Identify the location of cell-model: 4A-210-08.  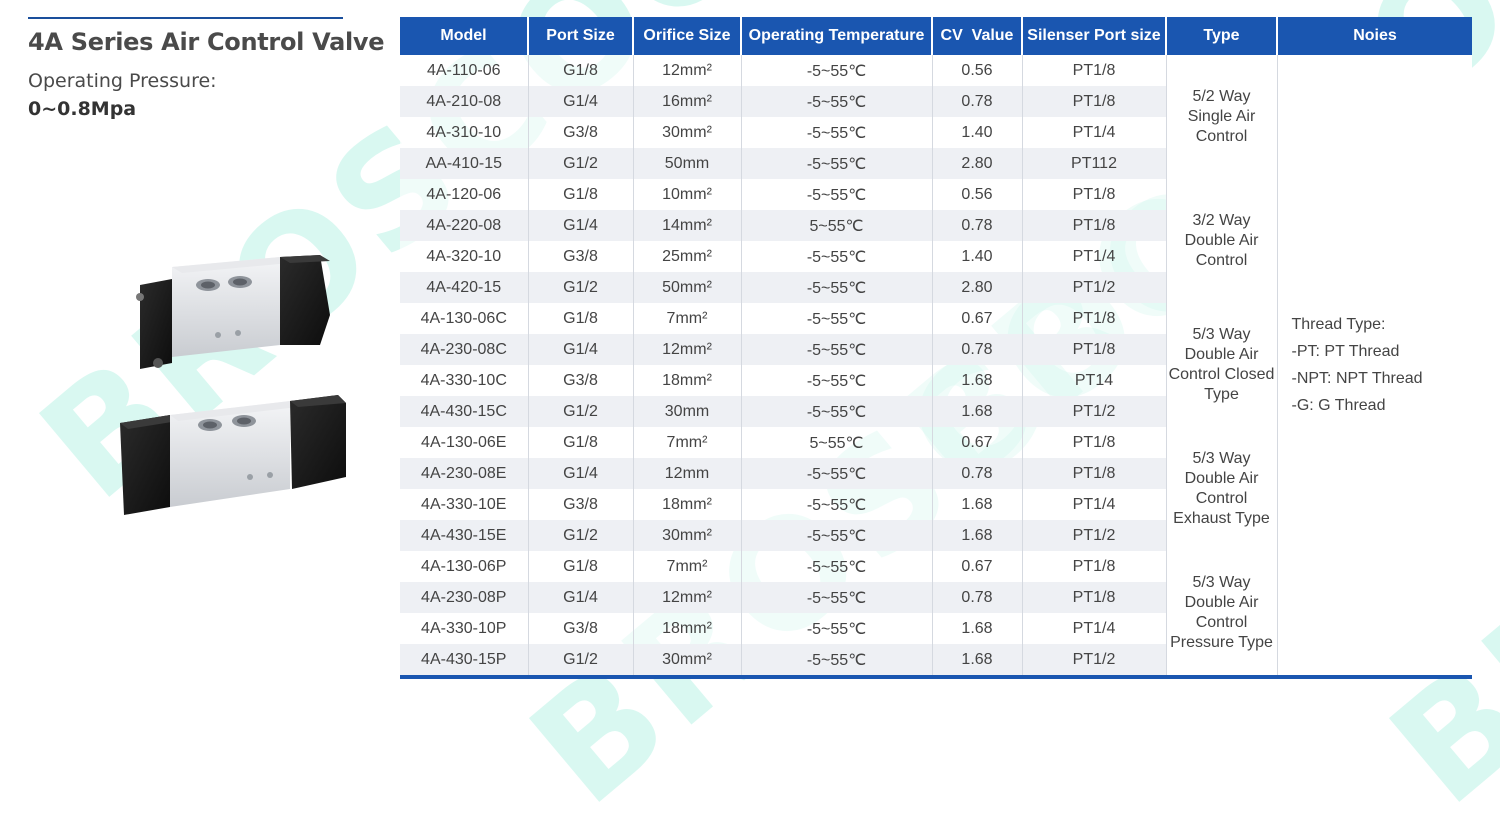
(464, 101).